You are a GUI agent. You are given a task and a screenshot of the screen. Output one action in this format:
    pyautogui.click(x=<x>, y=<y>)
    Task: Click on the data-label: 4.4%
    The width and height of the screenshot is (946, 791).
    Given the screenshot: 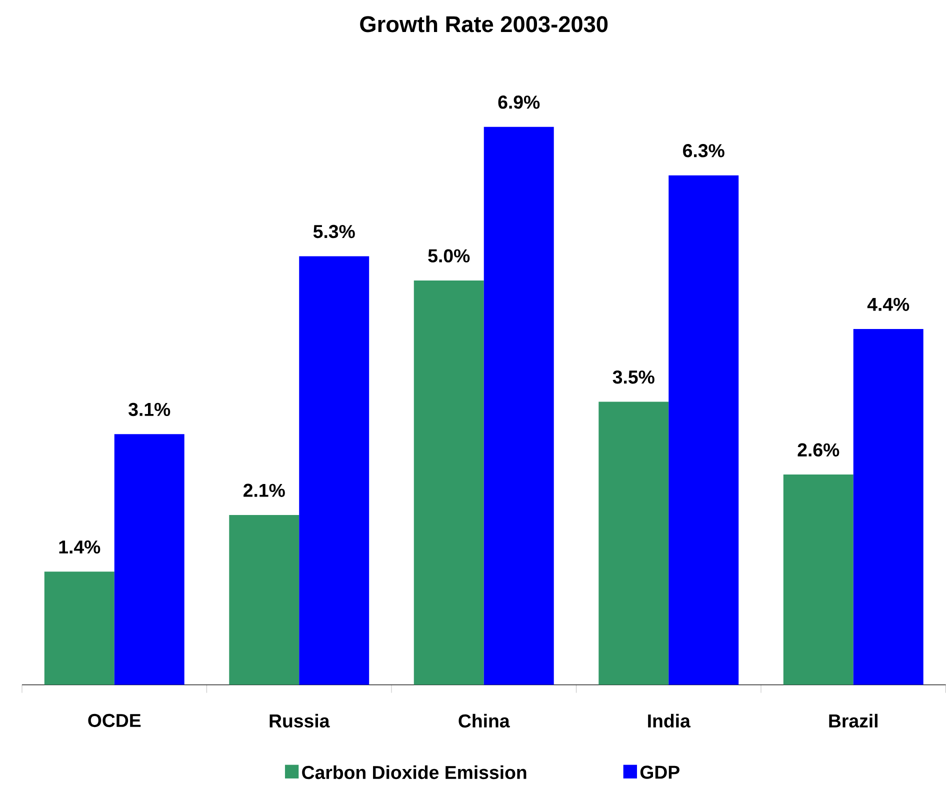 What is the action you would take?
    pyautogui.click(x=888, y=305)
    